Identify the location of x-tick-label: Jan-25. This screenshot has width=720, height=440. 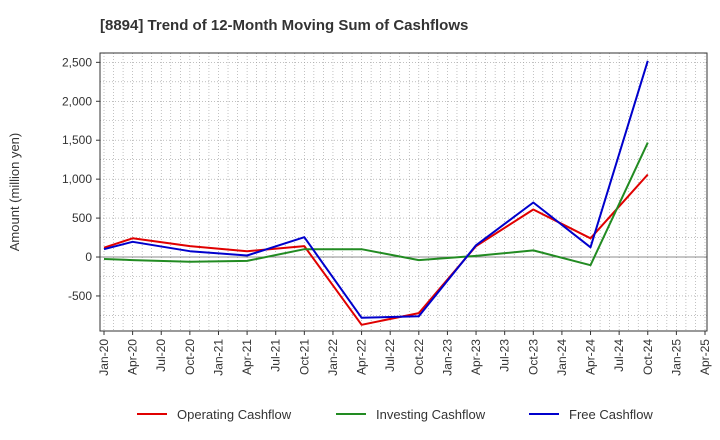
(676, 357).